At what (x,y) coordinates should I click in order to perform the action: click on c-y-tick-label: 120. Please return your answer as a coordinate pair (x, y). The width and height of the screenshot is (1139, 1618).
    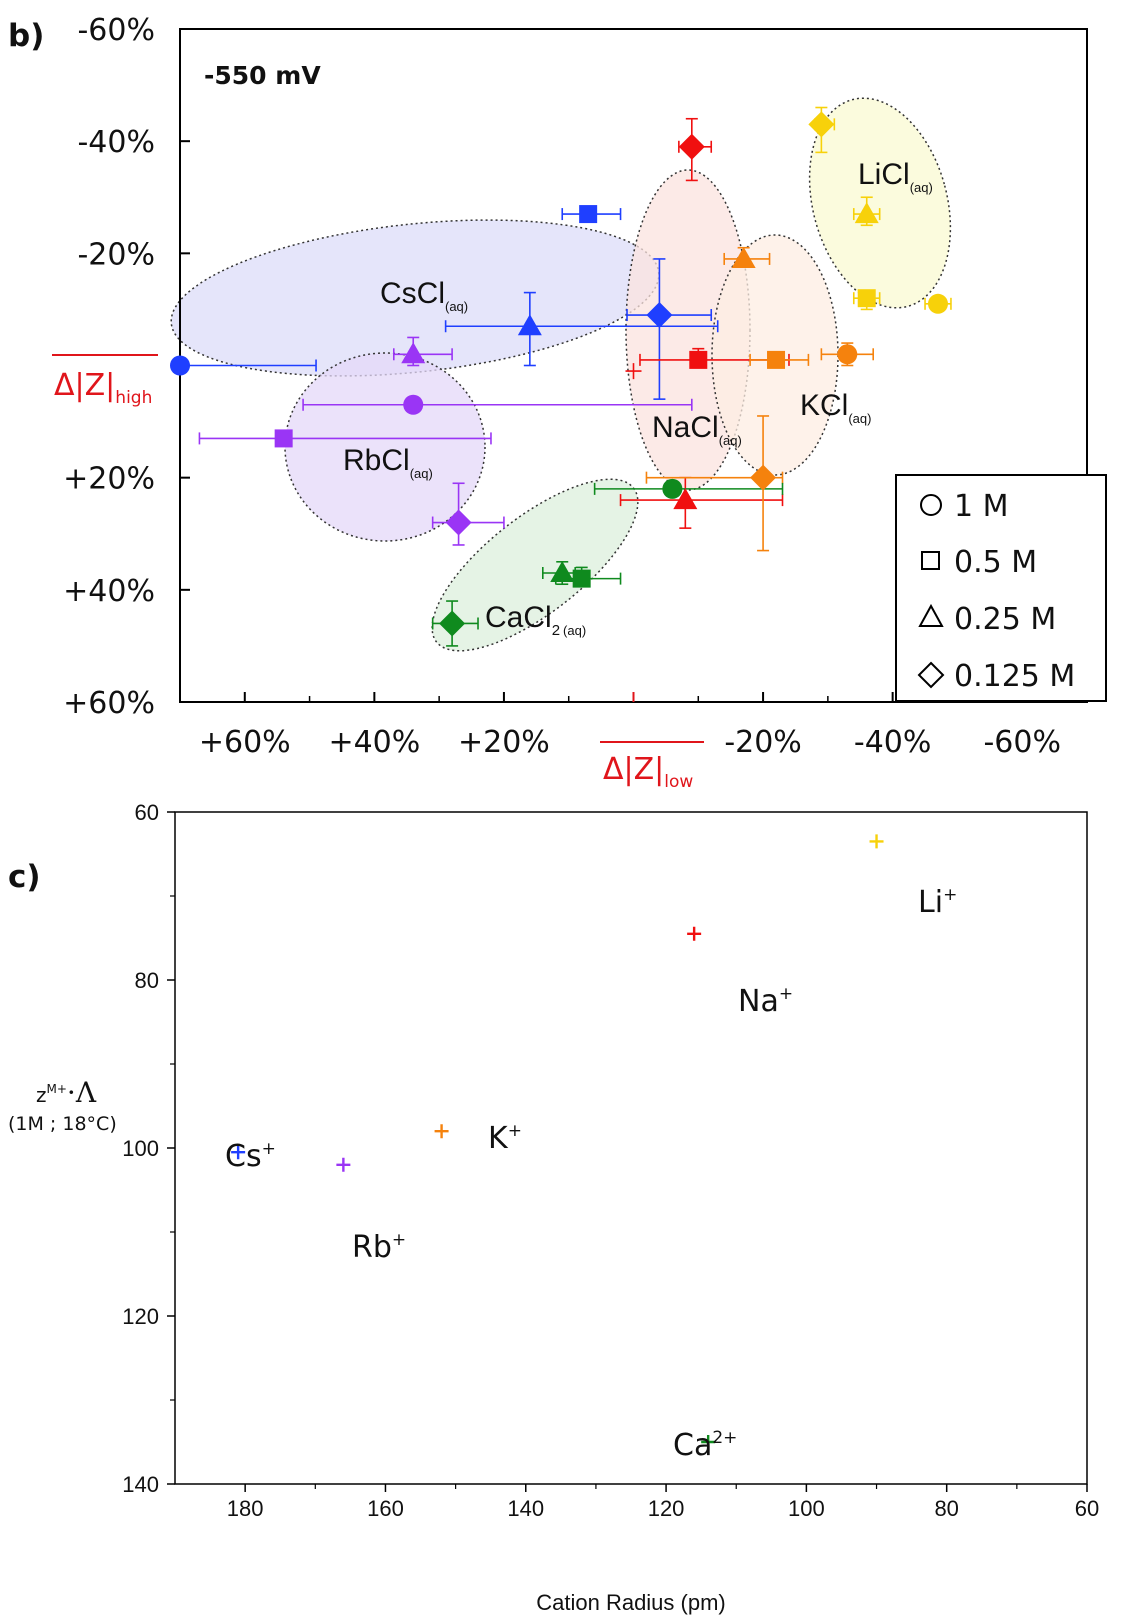
    Looking at the image, I should click on (140, 1316).